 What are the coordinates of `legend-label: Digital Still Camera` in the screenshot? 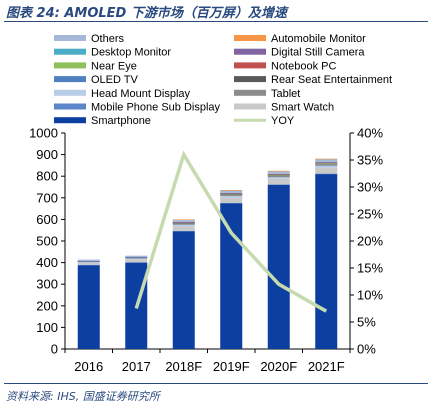 It's located at (318, 53).